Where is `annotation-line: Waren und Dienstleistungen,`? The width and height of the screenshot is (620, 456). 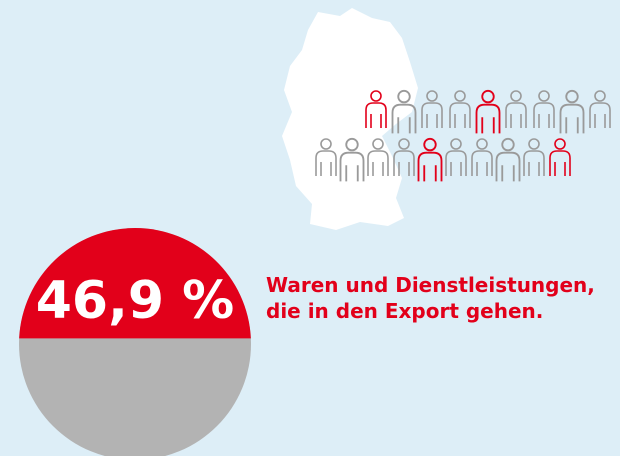
annotation-line: Waren und Dienstleistungen, is located at coordinates (430, 285).